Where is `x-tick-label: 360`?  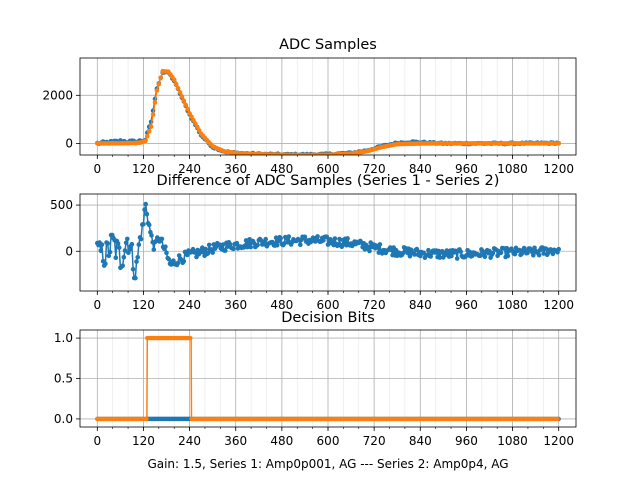 x-tick-label: 360 is located at coordinates (235, 441).